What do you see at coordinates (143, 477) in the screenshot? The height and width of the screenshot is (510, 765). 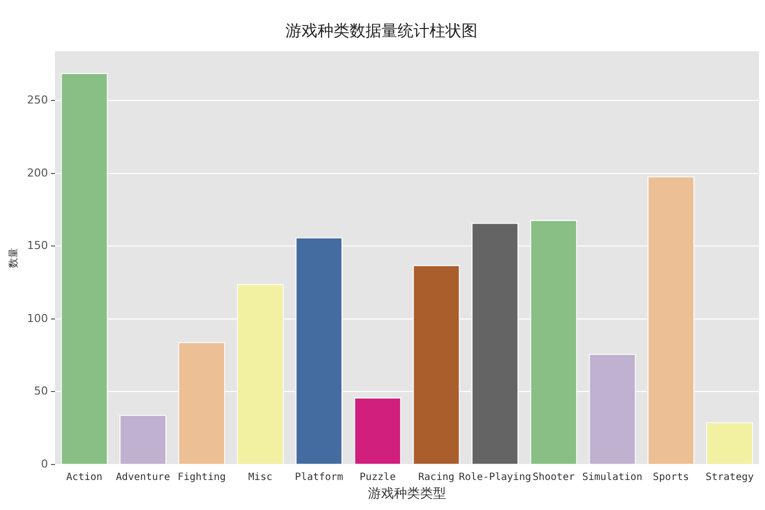 I see `x-tick-label: Adventure` at bounding box center [143, 477].